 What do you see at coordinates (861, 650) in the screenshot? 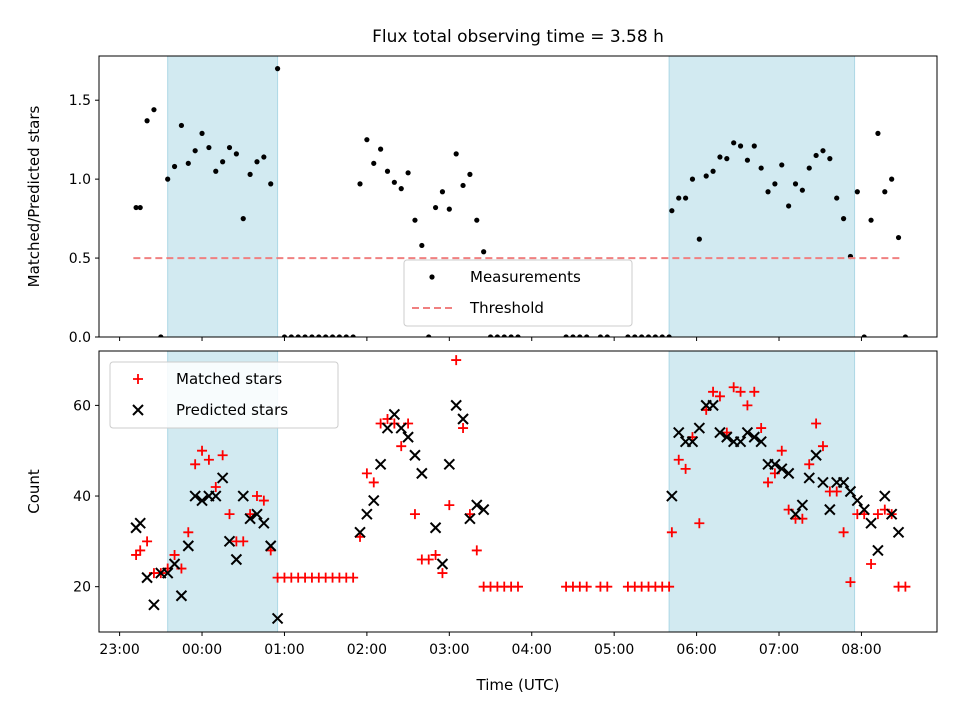
I see `x-tick-label: 08:00` at bounding box center [861, 650].